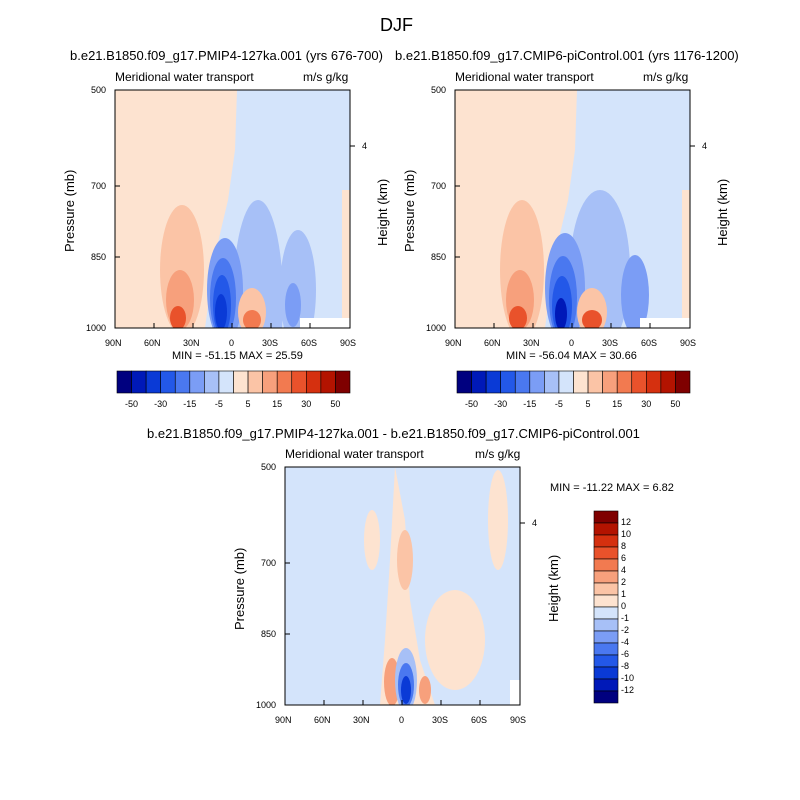  I want to click on panel-right-ylabel-right: Height (km), so click(722, 212).